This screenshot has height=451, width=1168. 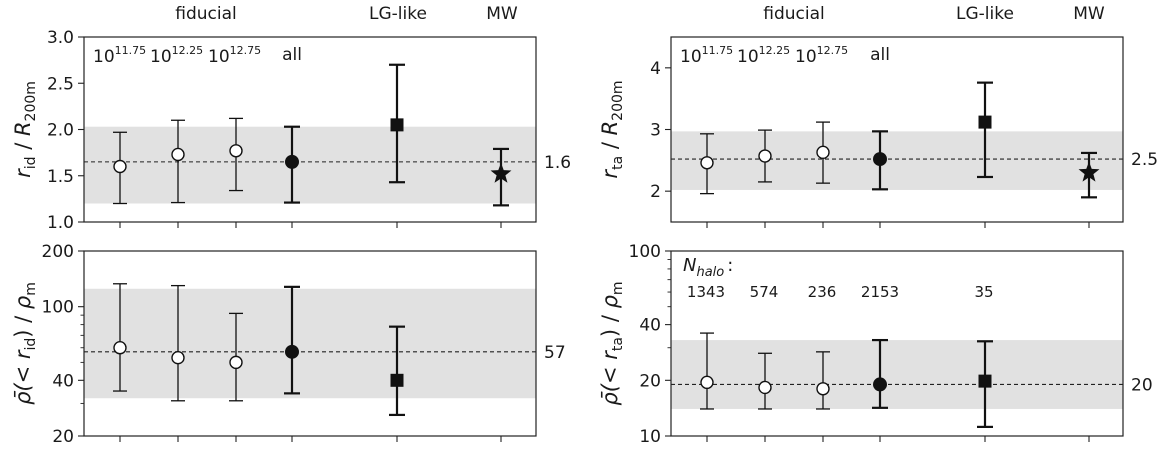 I want to click on mass-label-3-exp-r: 12.75, so click(x=833, y=50).